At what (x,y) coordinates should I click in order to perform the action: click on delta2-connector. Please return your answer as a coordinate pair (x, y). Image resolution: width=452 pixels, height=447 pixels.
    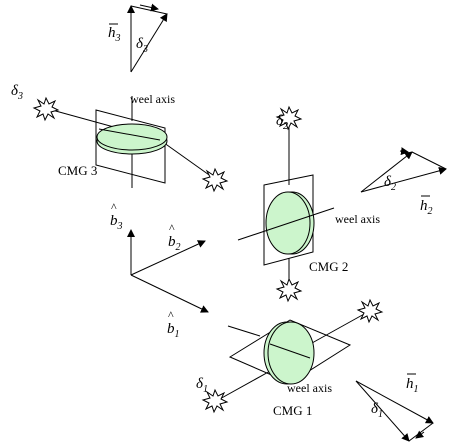
    Looking at the image, I should click on (429, 160).